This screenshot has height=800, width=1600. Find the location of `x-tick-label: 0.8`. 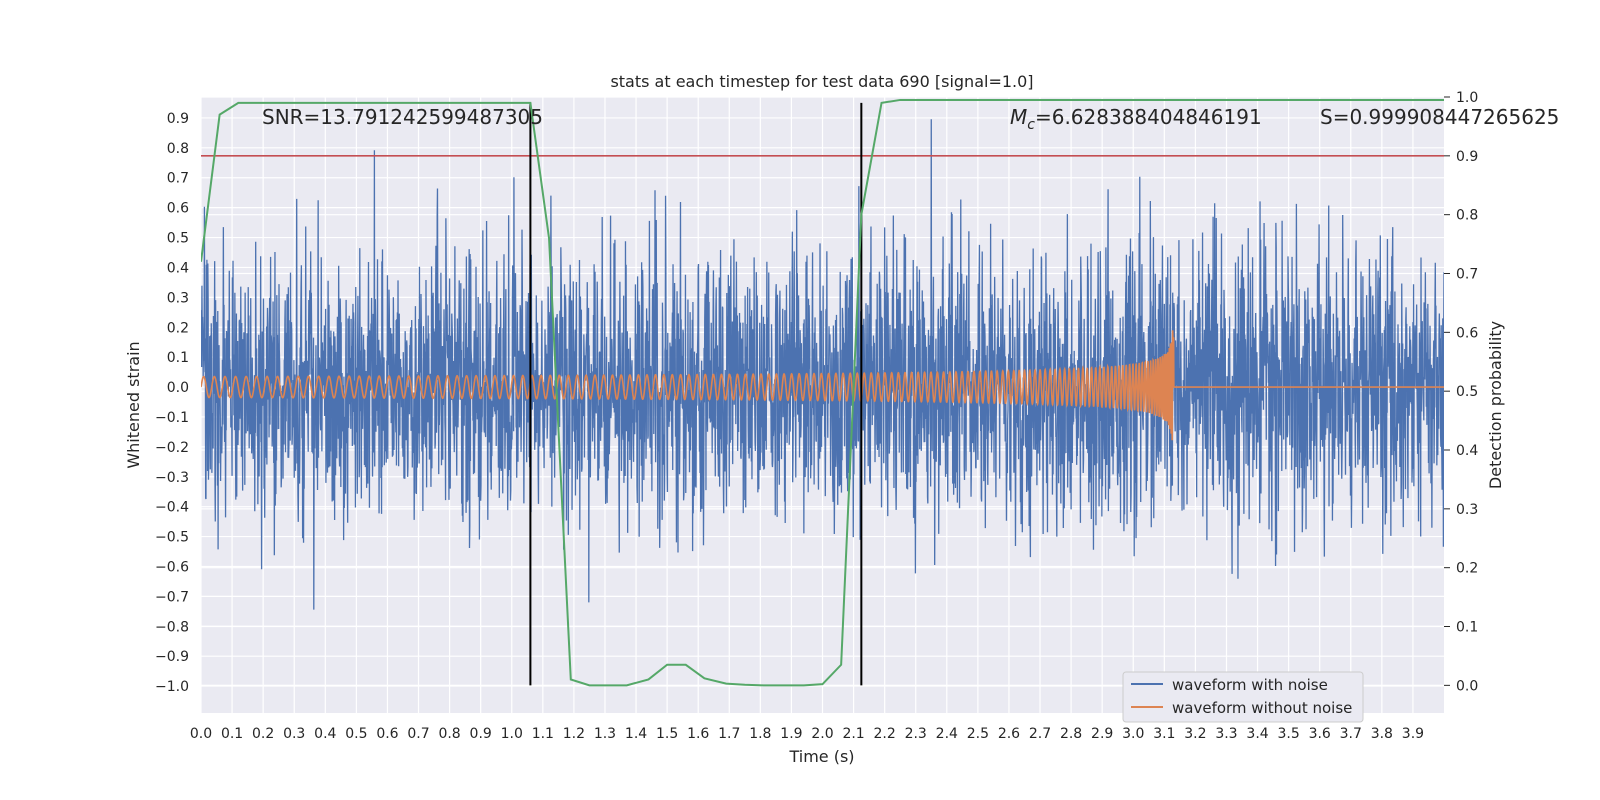

x-tick-label: 0.8 is located at coordinates (449, 734).